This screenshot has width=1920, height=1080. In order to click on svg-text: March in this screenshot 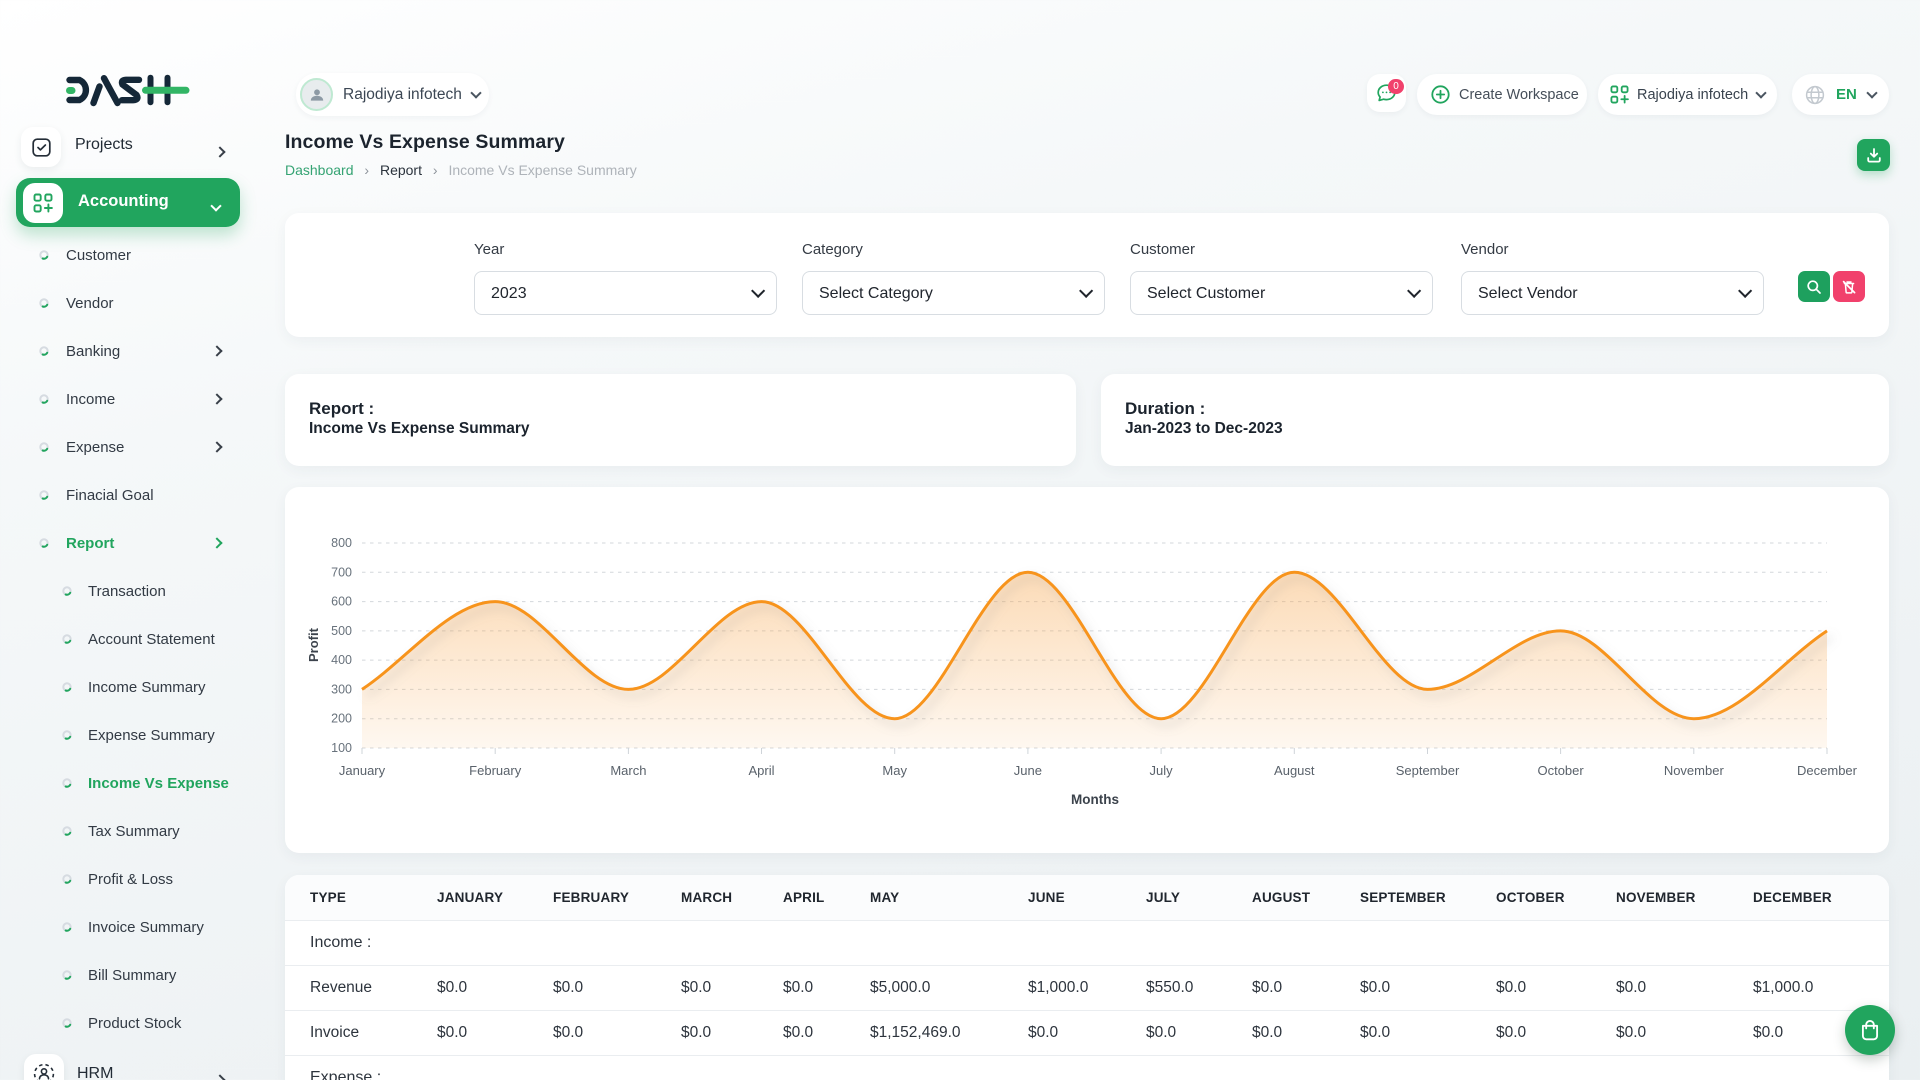, I will do `click(628, 770)`.